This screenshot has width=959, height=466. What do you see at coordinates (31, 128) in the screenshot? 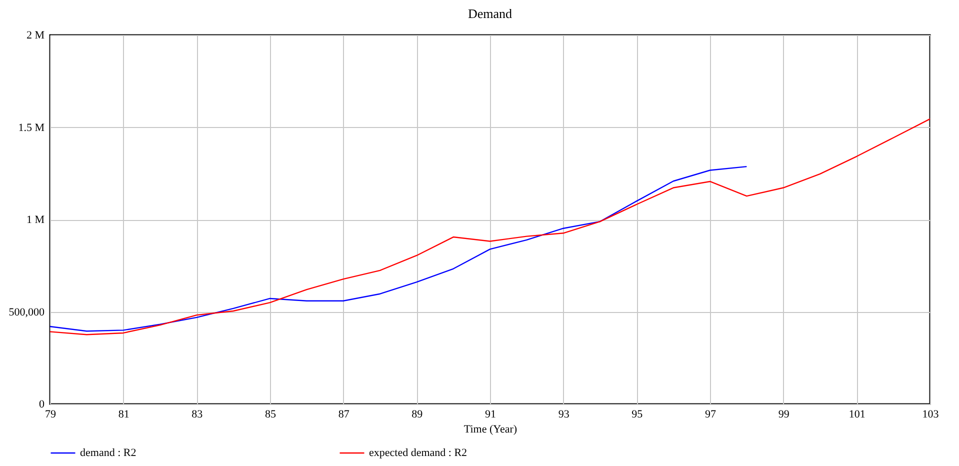
I see `y-tick-label: 1.5 M` at bounding box center [31, 128].